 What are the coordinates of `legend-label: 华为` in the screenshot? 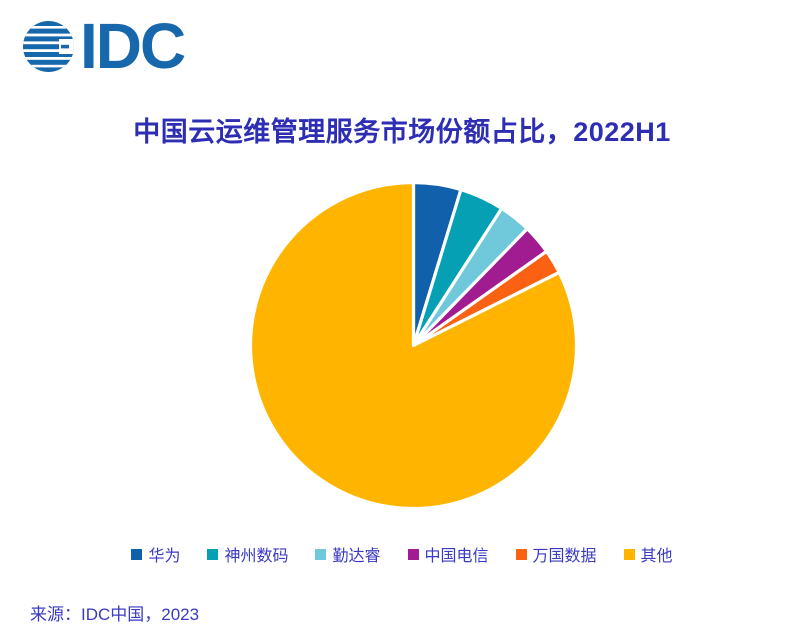 It's located at (164, 556).